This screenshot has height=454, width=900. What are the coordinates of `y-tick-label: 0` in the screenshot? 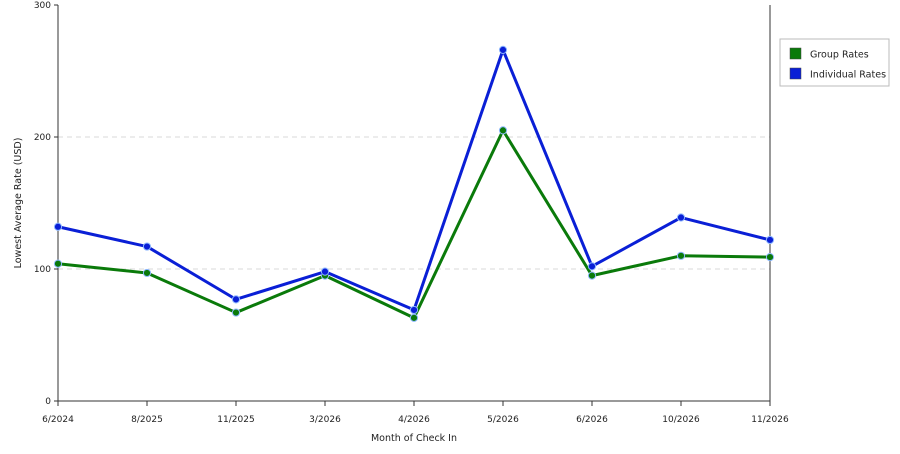 It's located at (48, 402).